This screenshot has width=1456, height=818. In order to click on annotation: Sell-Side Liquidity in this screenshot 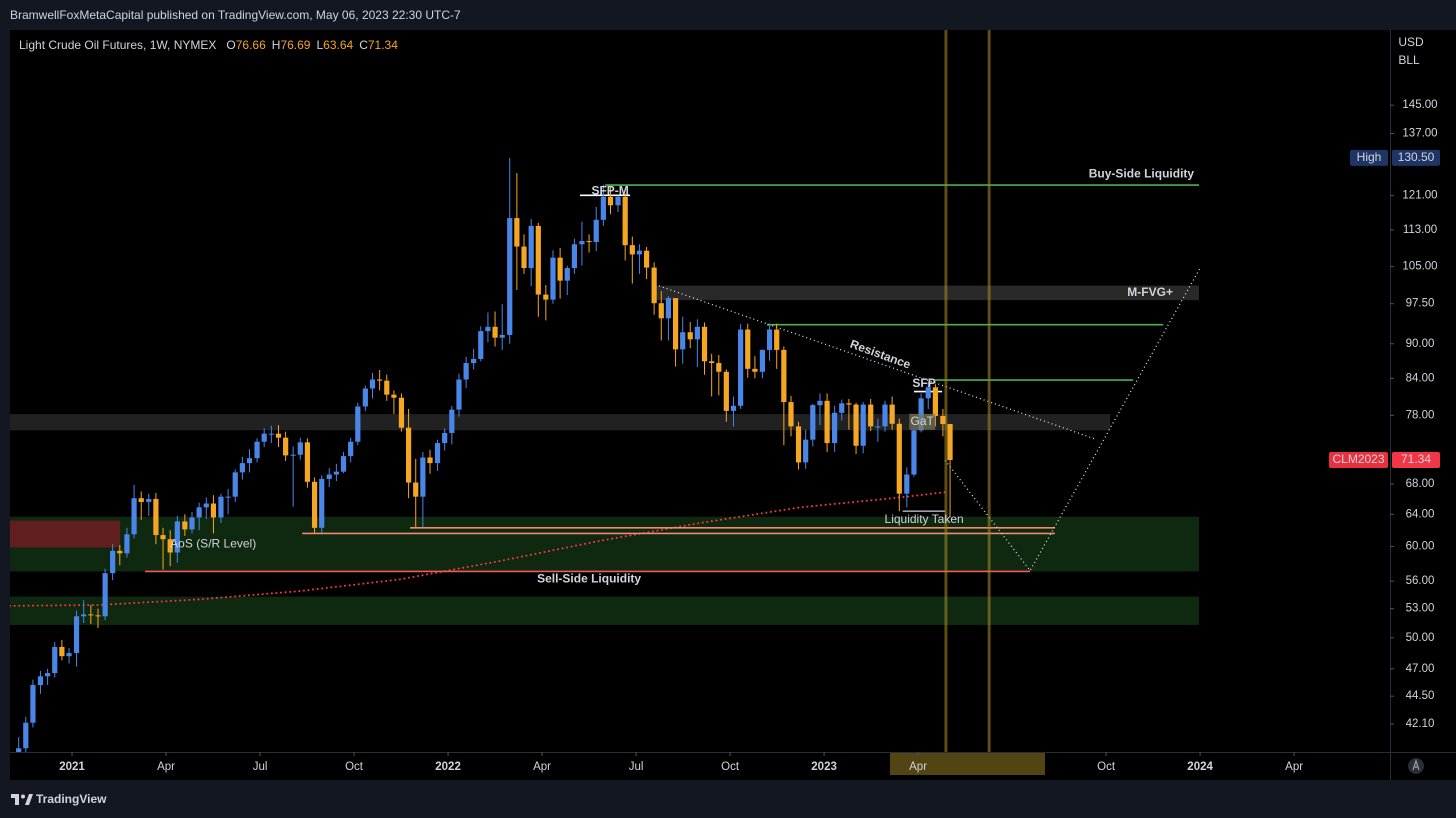, I will do `click(589, 579)`.